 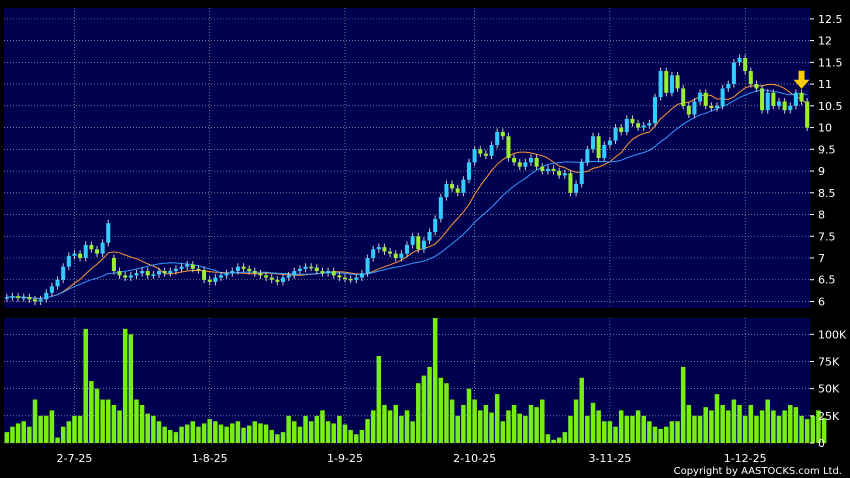 I want to click on price-tick-label: 6.5, so click(x=827, y=280).